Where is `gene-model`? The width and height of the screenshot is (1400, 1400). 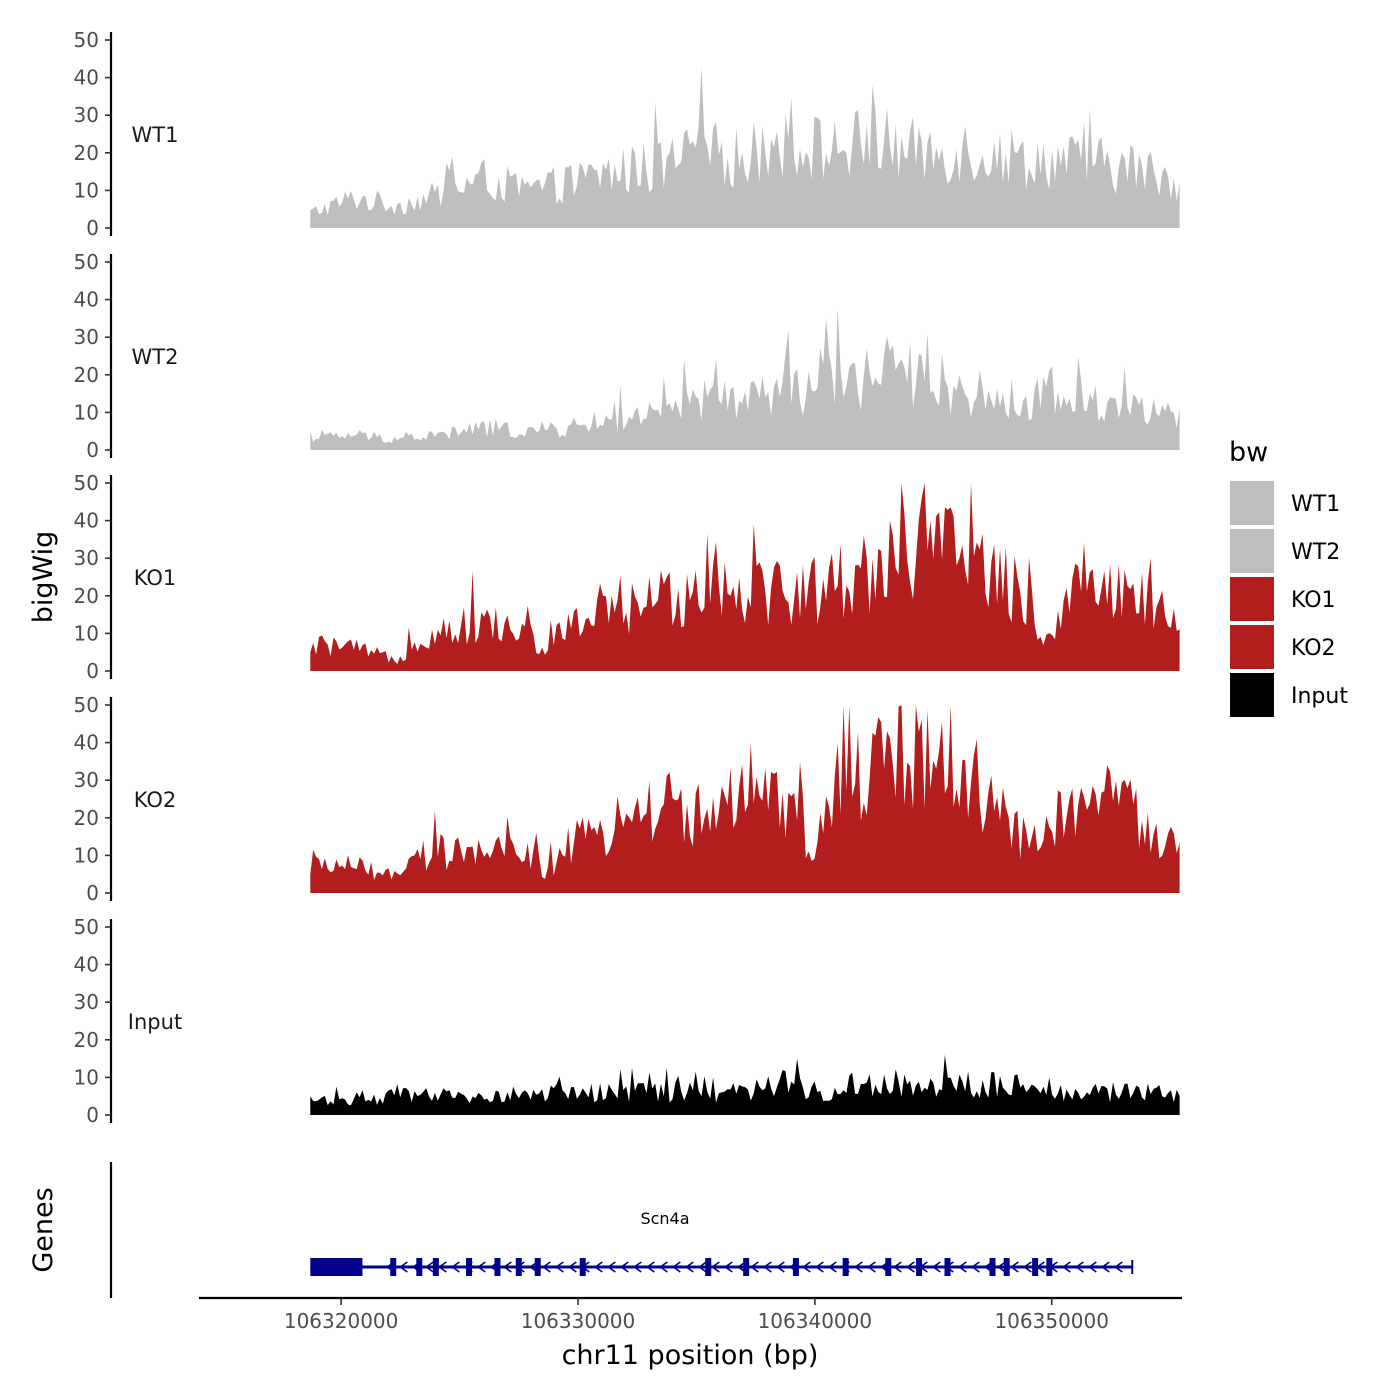
gene-model is located at coordinates (722, 1267).